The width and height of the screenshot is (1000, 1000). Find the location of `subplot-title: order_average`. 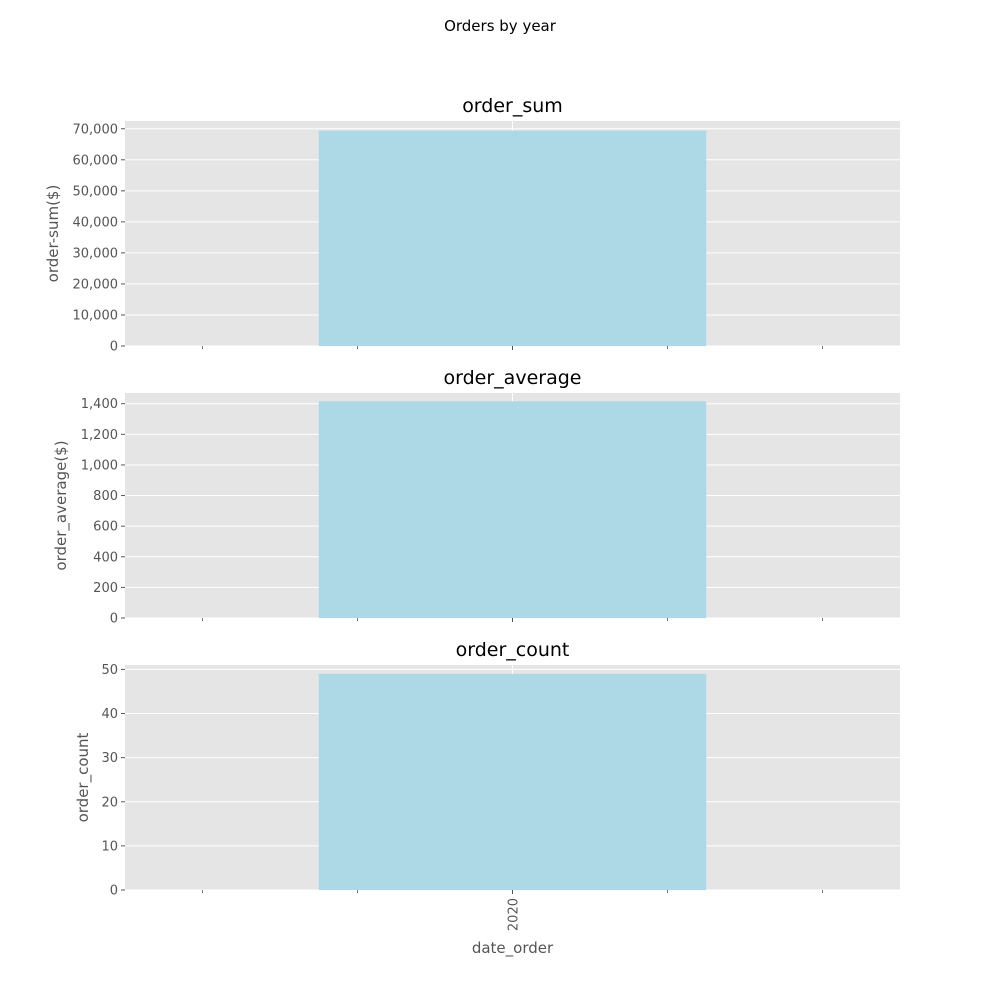

subplot-title: order_average is located at coordinates (513, 378).